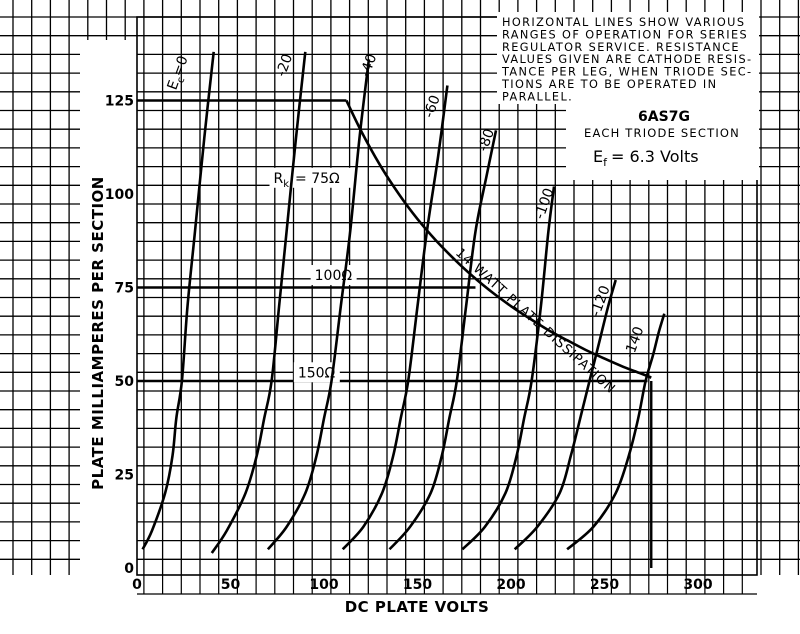  I want to click on x-tick-label: 0, so click(137, 585).